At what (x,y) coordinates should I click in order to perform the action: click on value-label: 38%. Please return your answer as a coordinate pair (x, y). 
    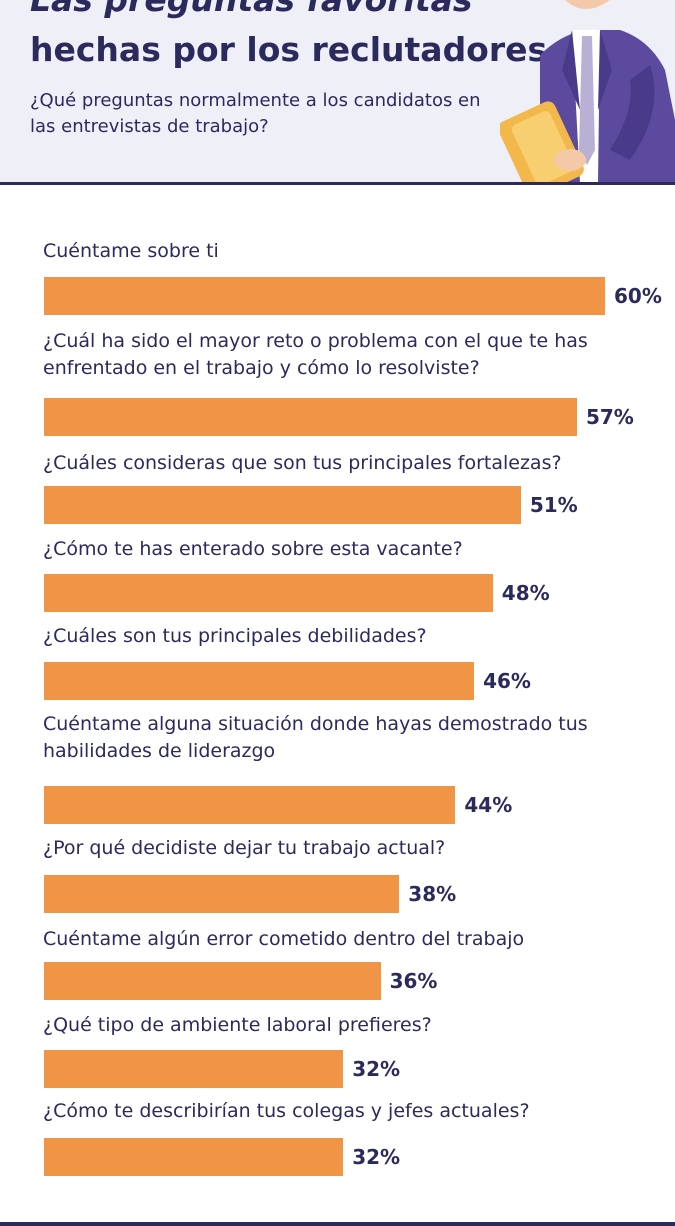
    Looking at the image, I should click on (432, 894).